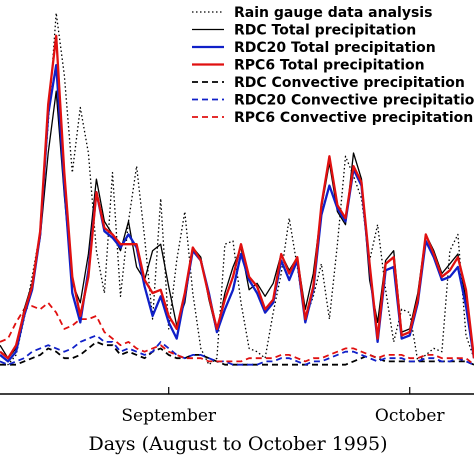  What do you see at coordinates (329, 66) in the screenshot?
I see `legend-label-3: RPC6 Total precipitation` at bounding box center [329, 66].